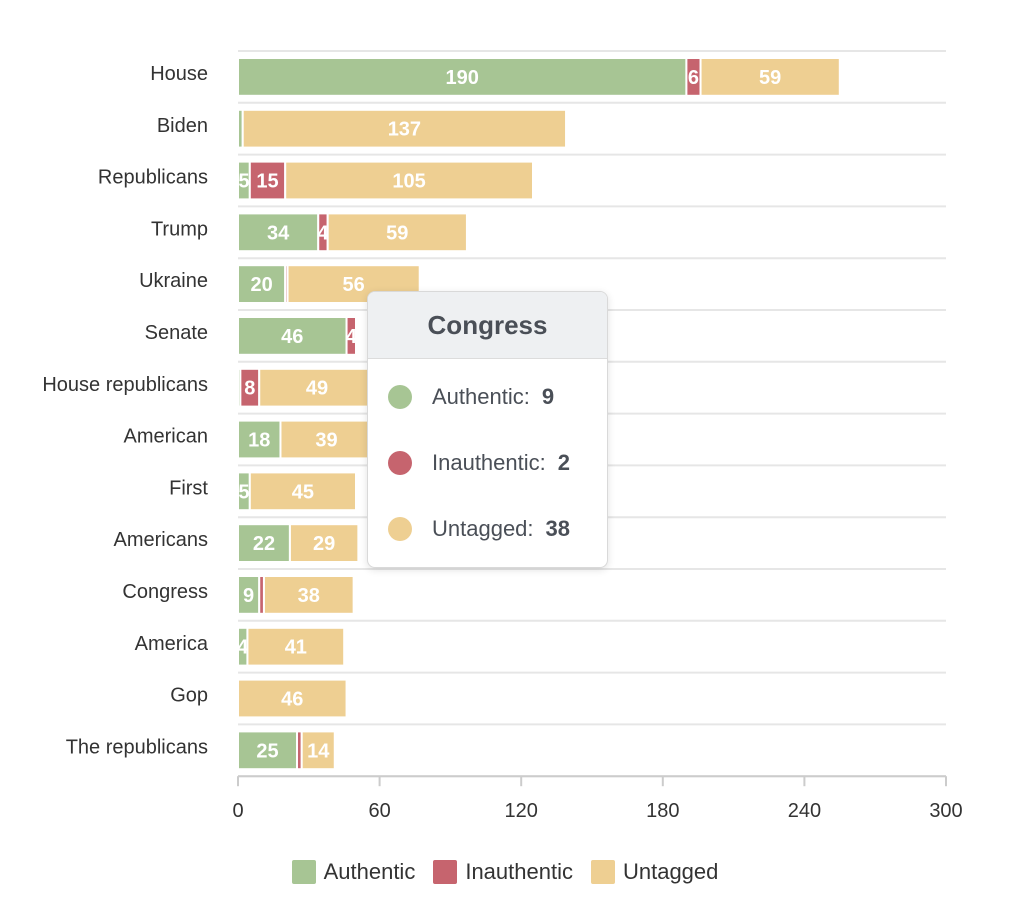 This screenshot has width=1010, height=922. I want to click on category-label: Biden, so click(182, 126).